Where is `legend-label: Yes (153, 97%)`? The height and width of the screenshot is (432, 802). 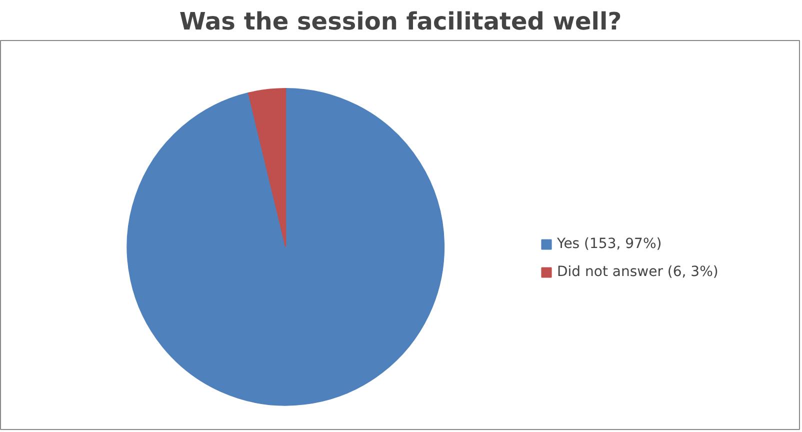 legend-label: Yes (153, 97%) is located at coordinates (609, 244).